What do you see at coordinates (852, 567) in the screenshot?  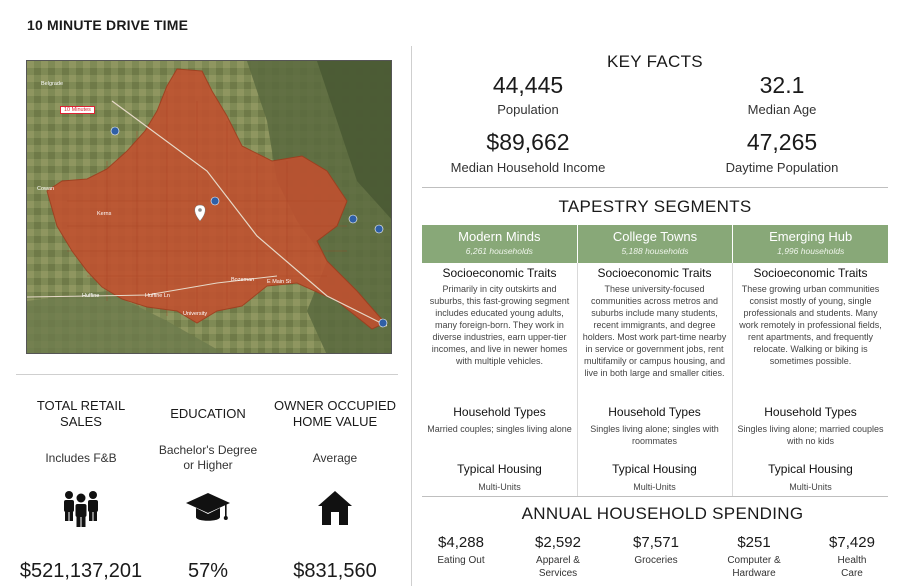 I see `spending-label: Health Care` at bounding box center [852, 567].